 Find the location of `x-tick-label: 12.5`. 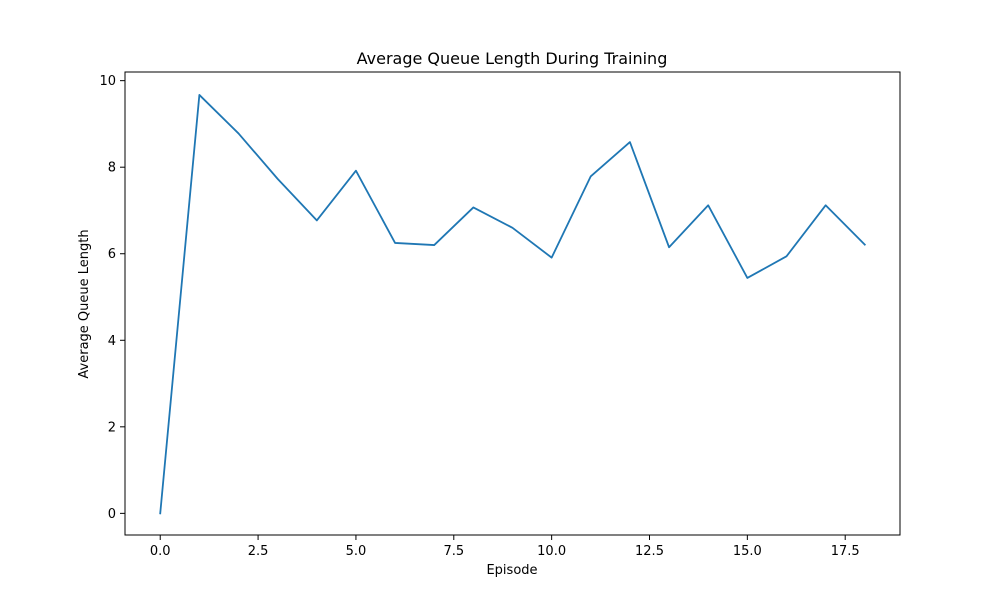

x-tick-label: 12.5 is located at coordinates (649, 551).